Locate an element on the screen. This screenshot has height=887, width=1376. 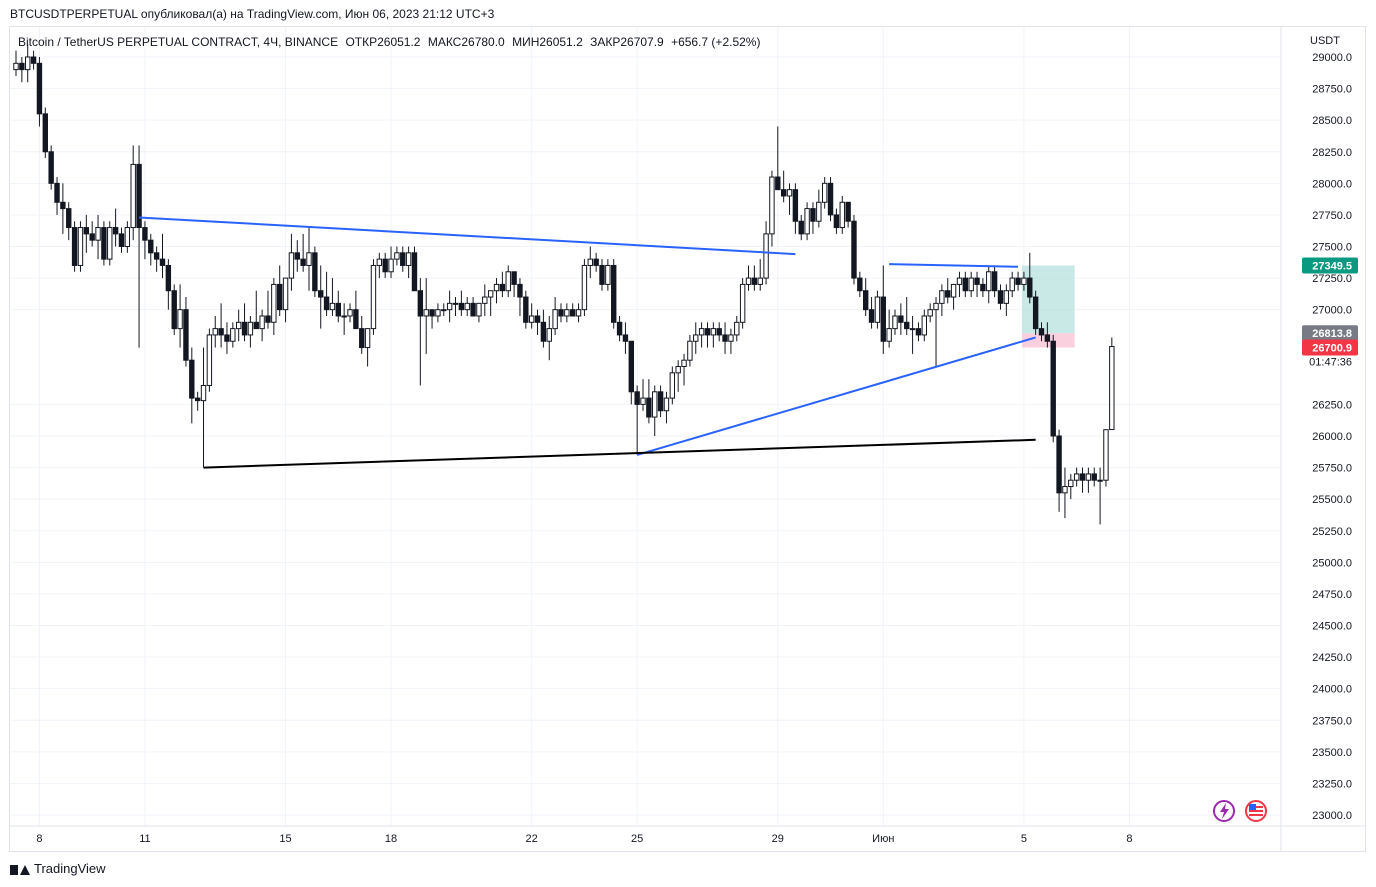
y-tick-label: 27750.0 is located at coordinates (1332, 216).